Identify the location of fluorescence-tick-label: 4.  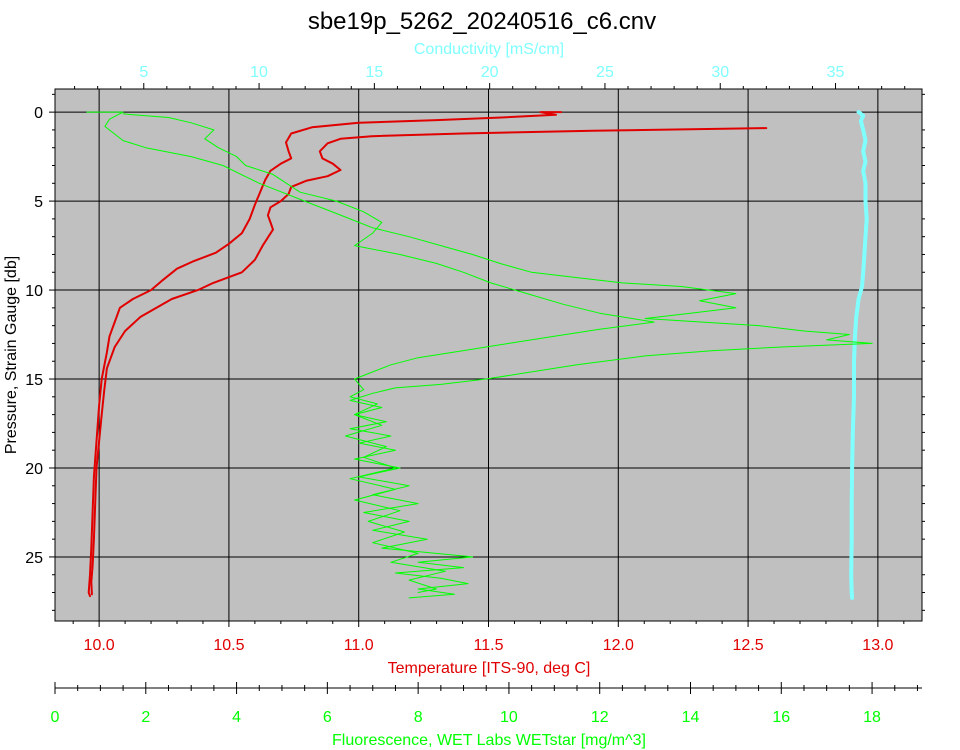
(236, 717).